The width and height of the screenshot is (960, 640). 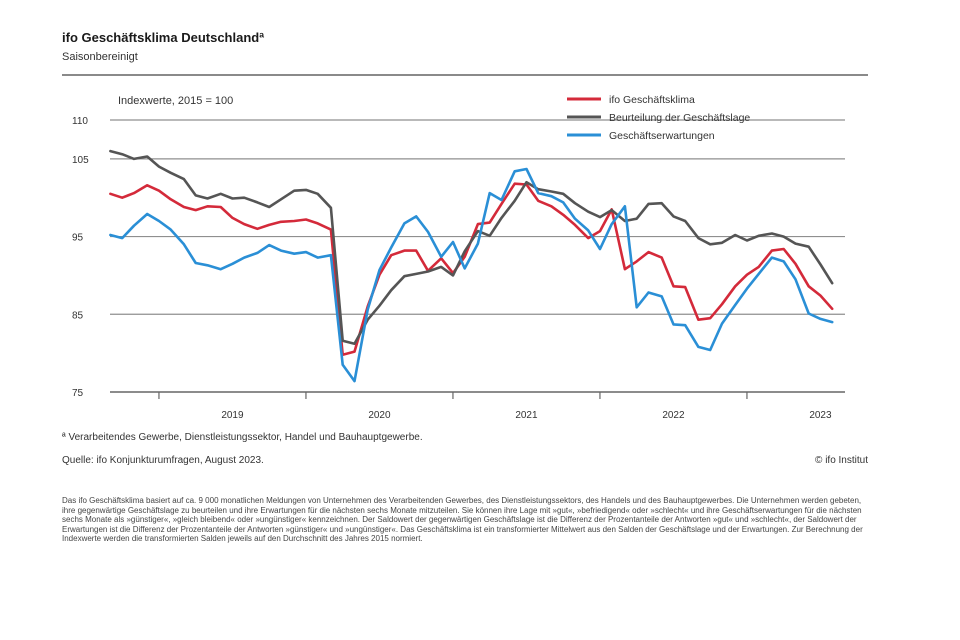 I want to click on y-tick-labels: 75 85 95 105 110, so click(x=80, y=257).